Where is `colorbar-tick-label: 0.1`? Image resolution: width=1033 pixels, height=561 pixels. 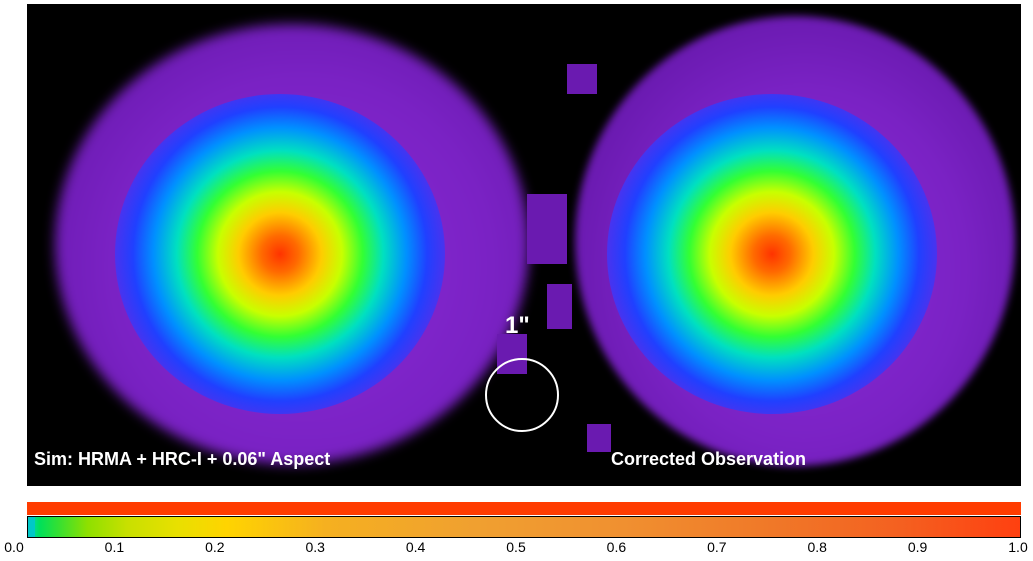
colorbar-tick-label: 0.1 is located at coordinates (114, 547).